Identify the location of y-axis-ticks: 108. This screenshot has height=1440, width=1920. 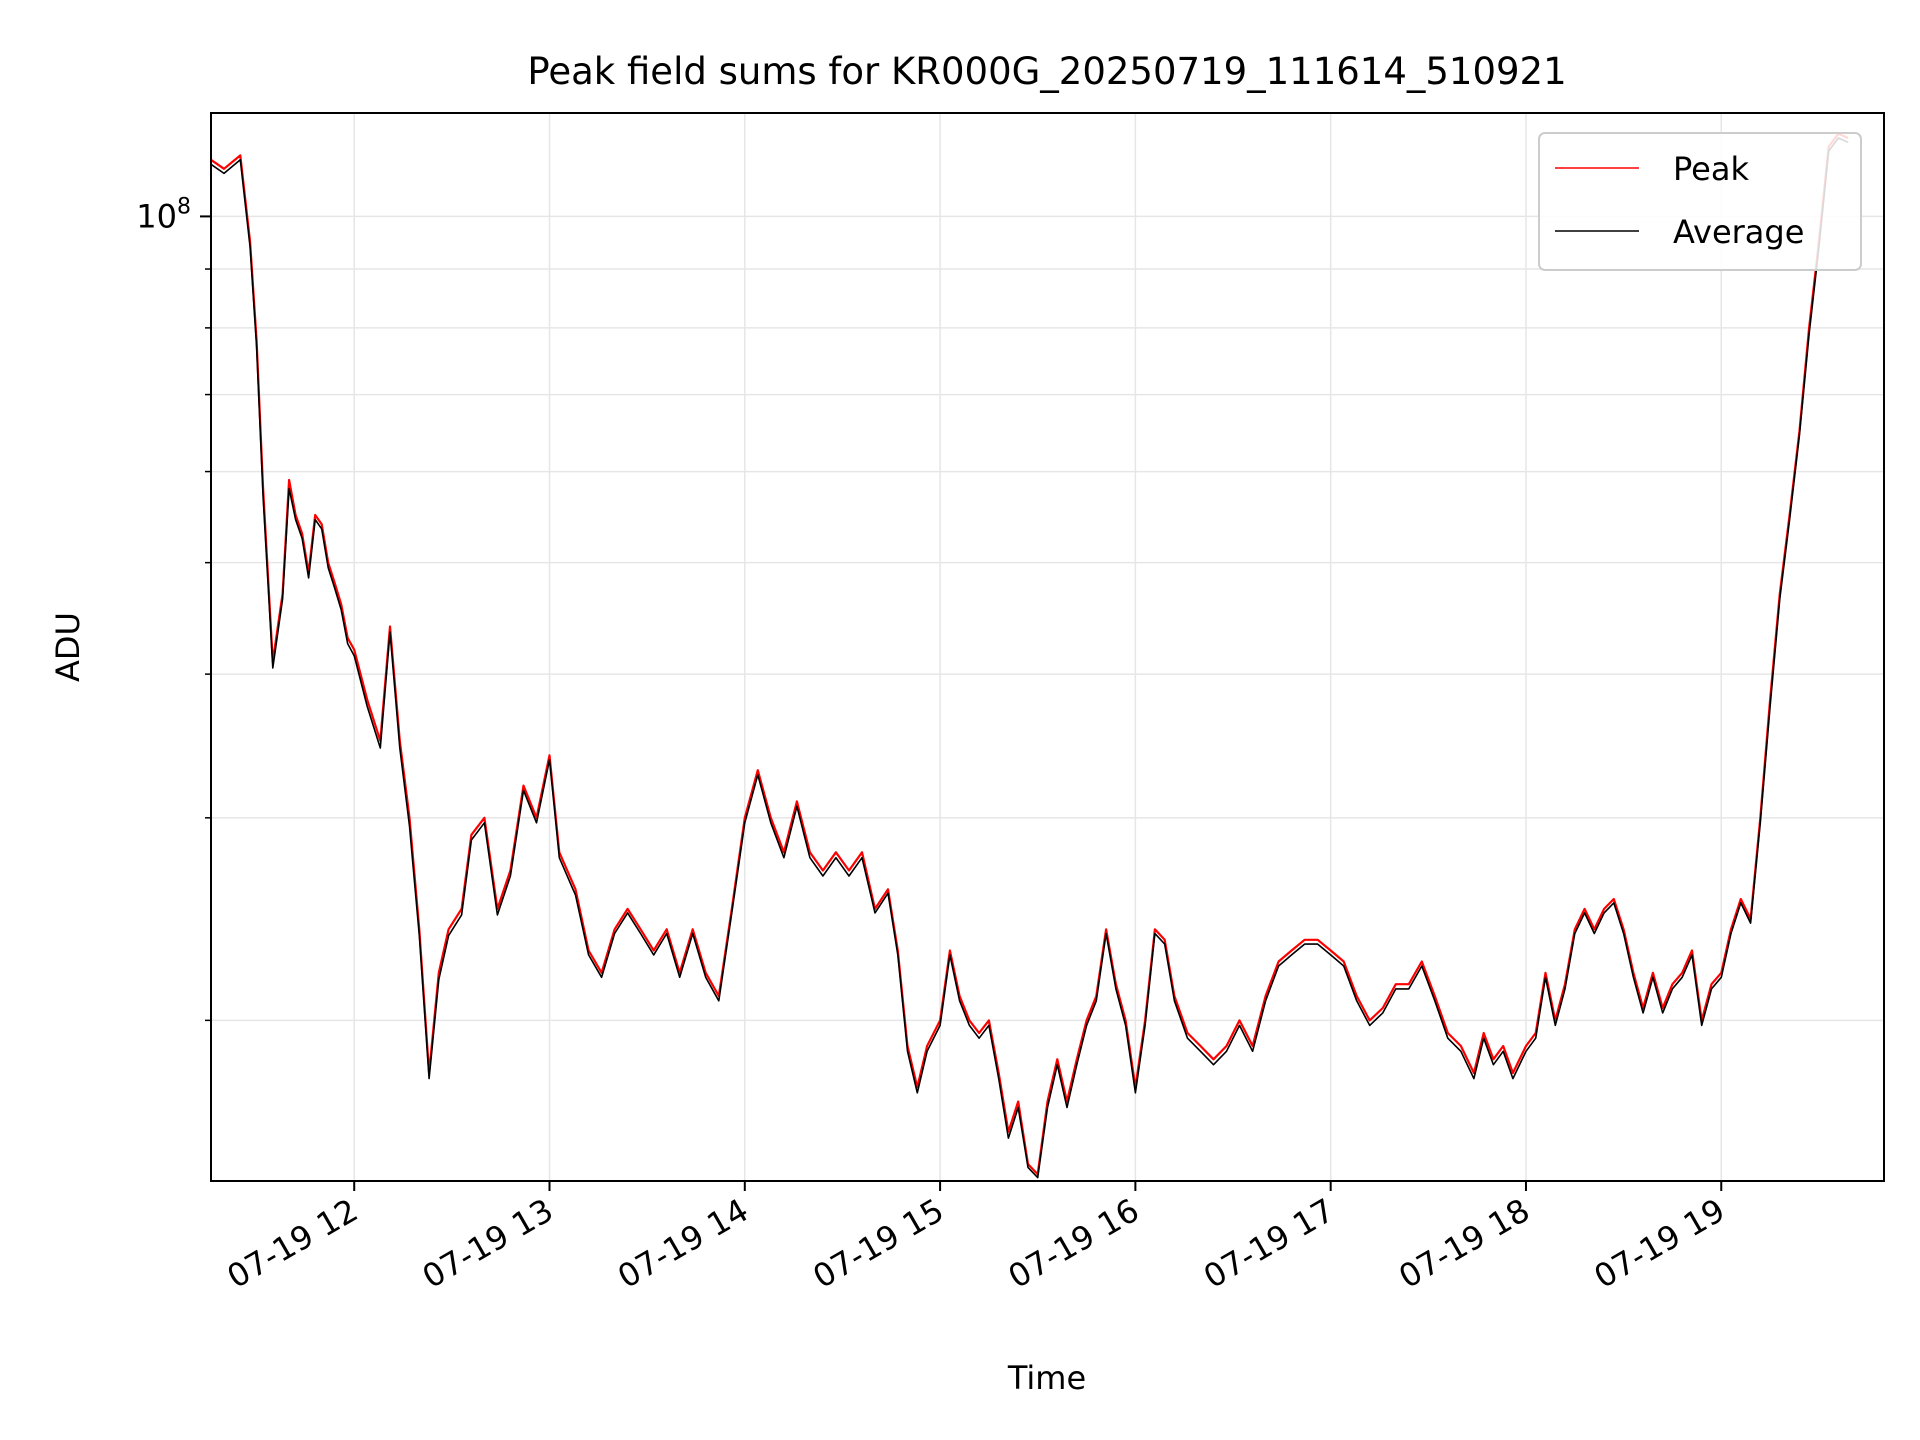
(173, 608).